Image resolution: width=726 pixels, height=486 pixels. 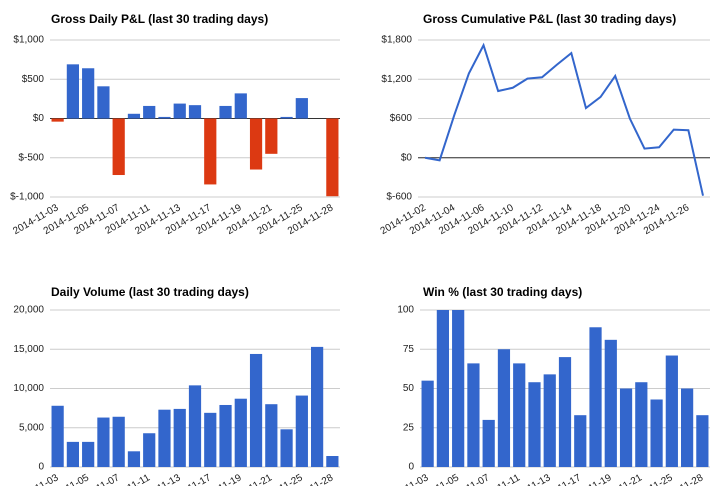 What do you see at coordinates (28, 349) in the screenshot?
I see `y-tick-label: 15,000` at bounding box center [28, 349].